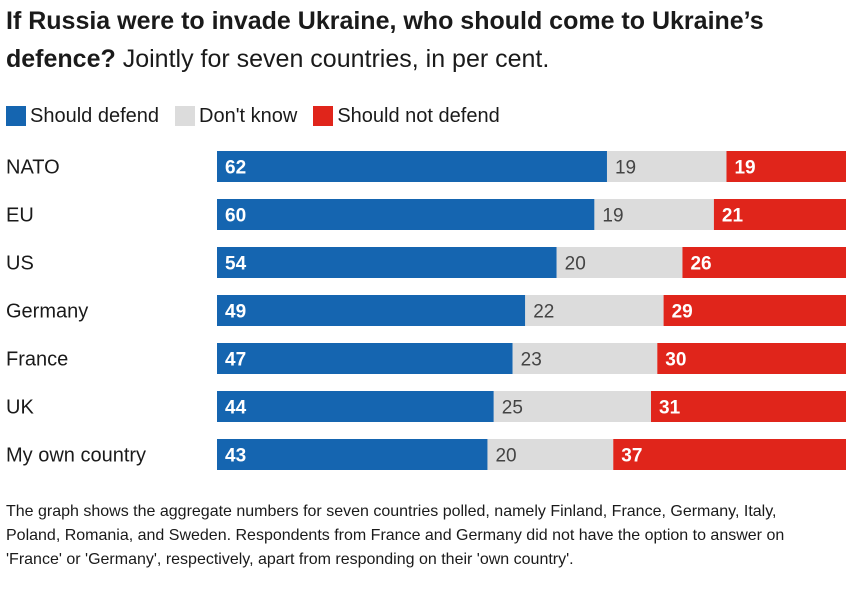 The width and height of the screenshot is (849, 605). I want to click on bar-should-not-defend-my-own-country, so click(729, 454).